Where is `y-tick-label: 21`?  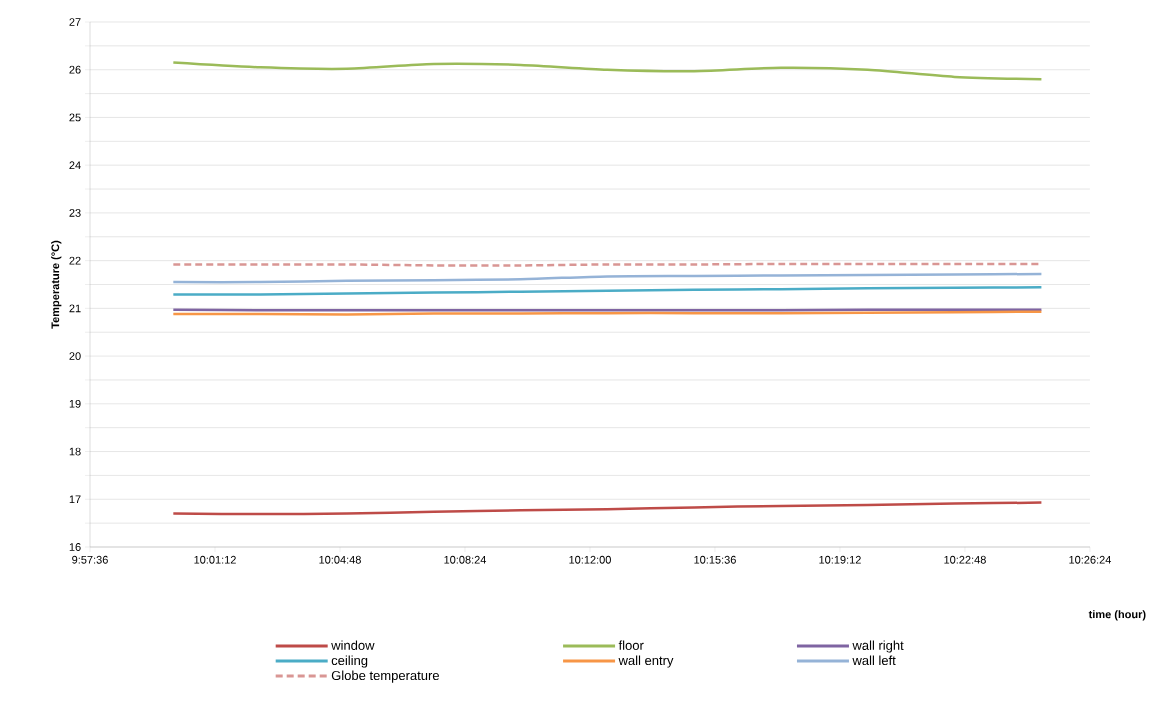
y-tick-label: 21 is located at coordinates (75, 308).